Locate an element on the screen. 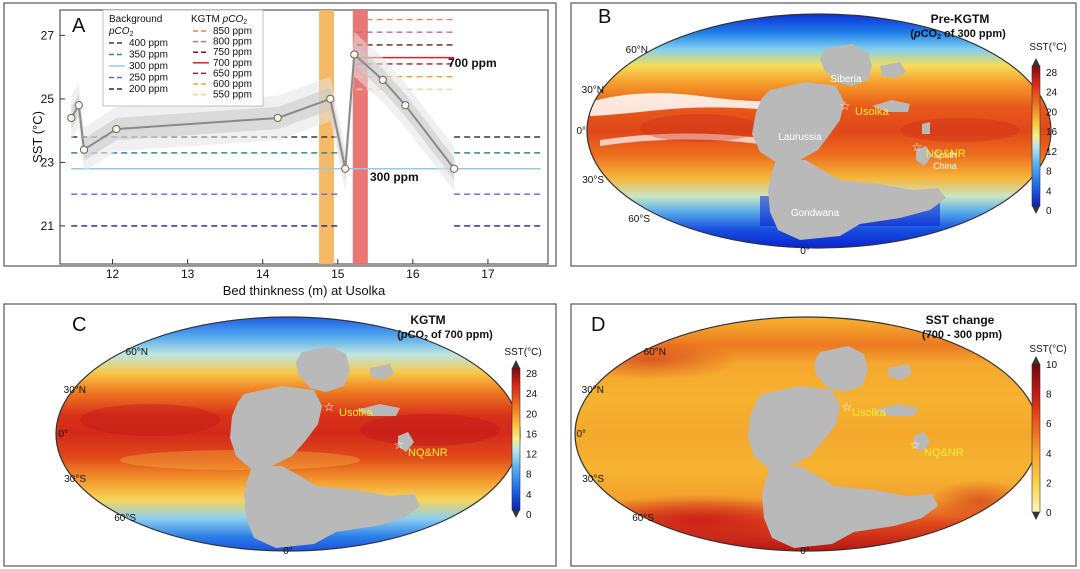 The width and height of the screenshot is (1080, 569). colorbar-c-tick-4: 12 is located at coordinates (532, 455).